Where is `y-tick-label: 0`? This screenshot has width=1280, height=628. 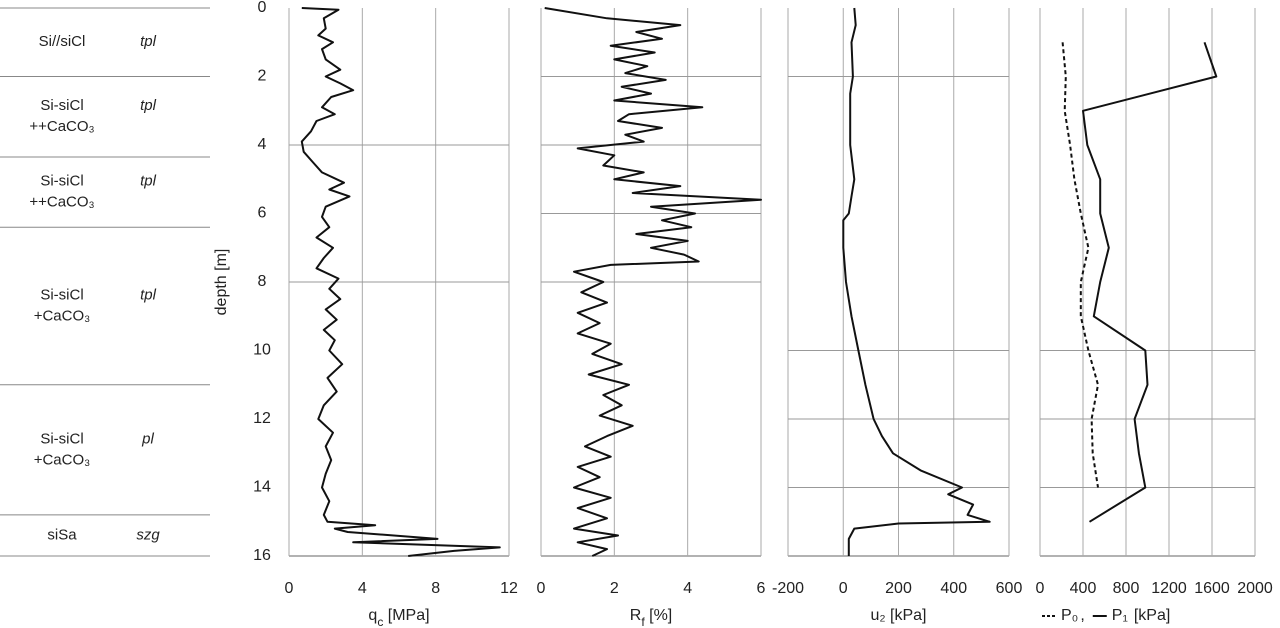
y-tick-label: 0 is located at coordinates (262, 8).